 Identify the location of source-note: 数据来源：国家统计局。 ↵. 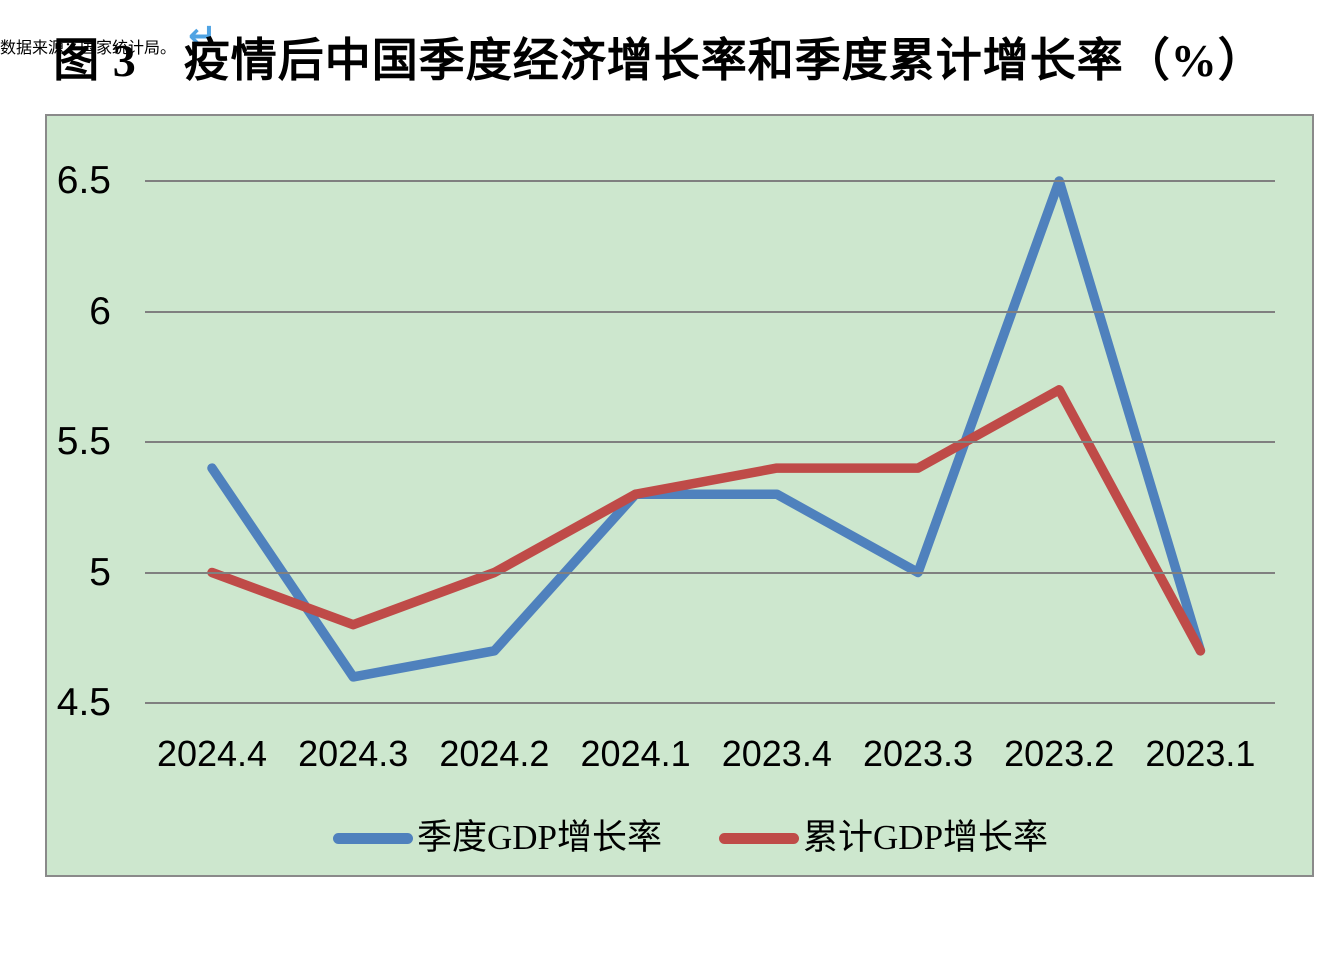
(659, 37).